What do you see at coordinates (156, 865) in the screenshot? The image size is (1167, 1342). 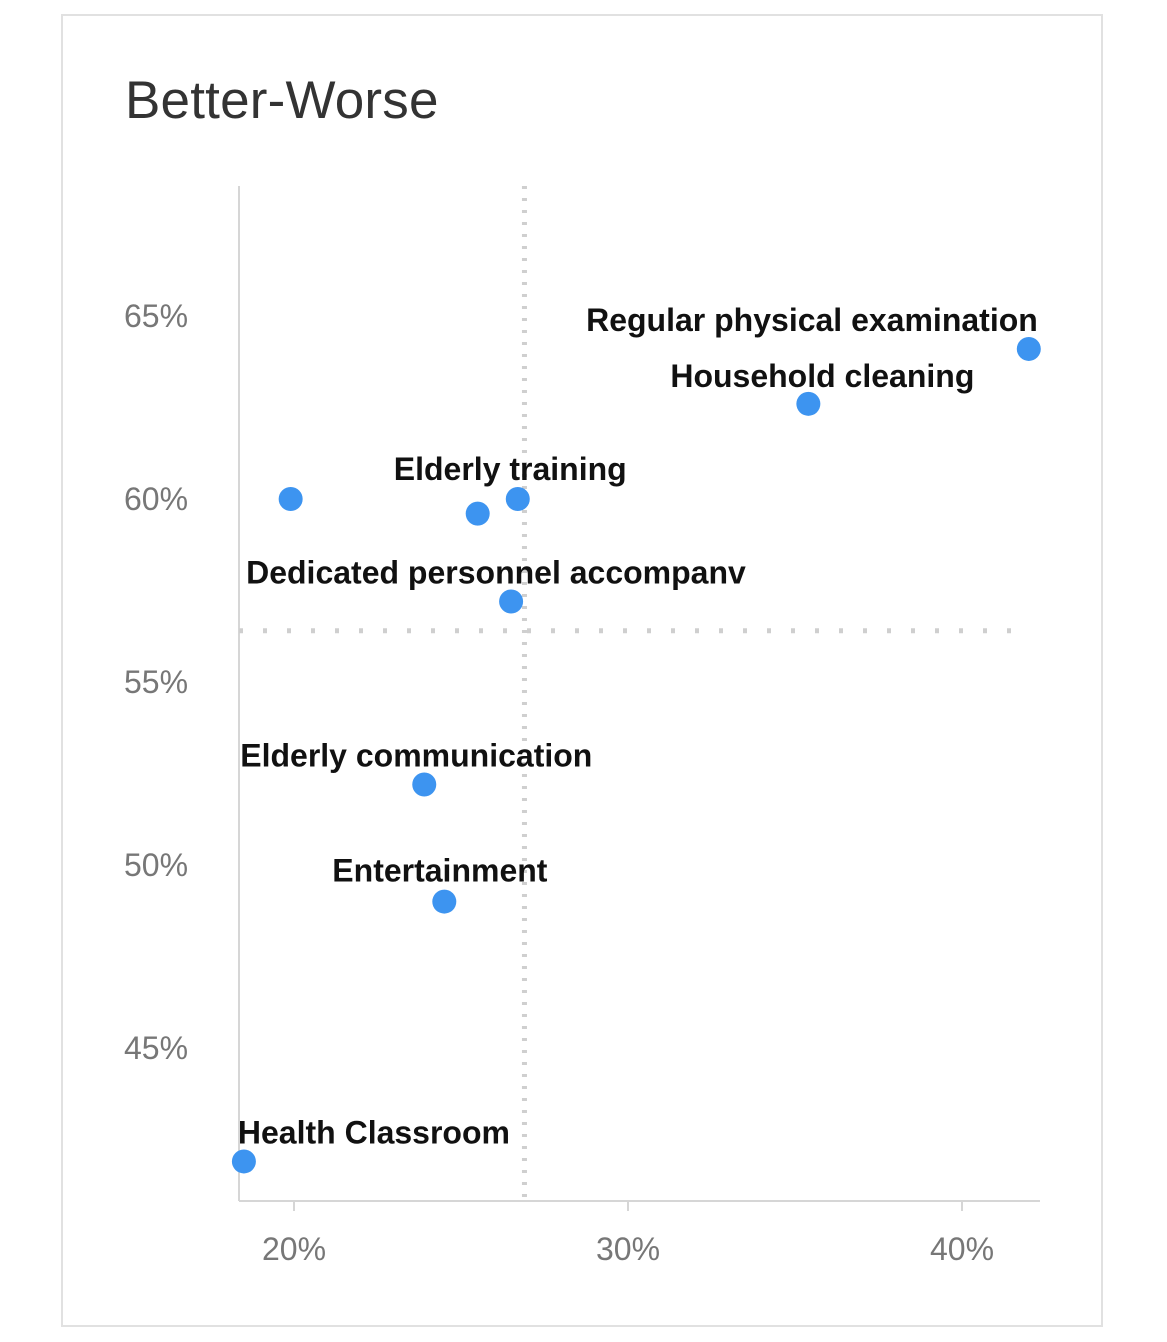 I see `y-tick-label: 50%` at bounding box center [156, 865].